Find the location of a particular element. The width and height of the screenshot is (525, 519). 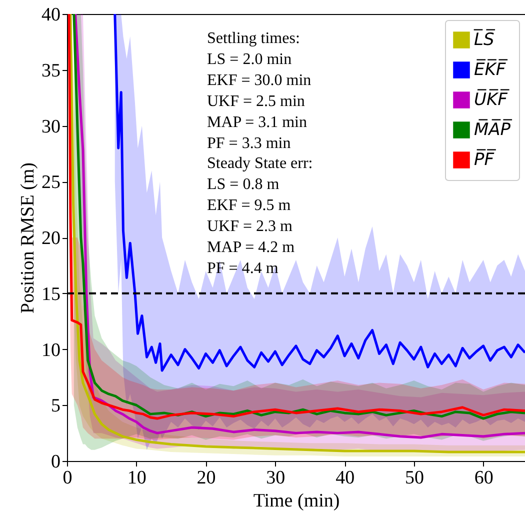

y-tick-label: 25 is located at coordinates (51, 183).